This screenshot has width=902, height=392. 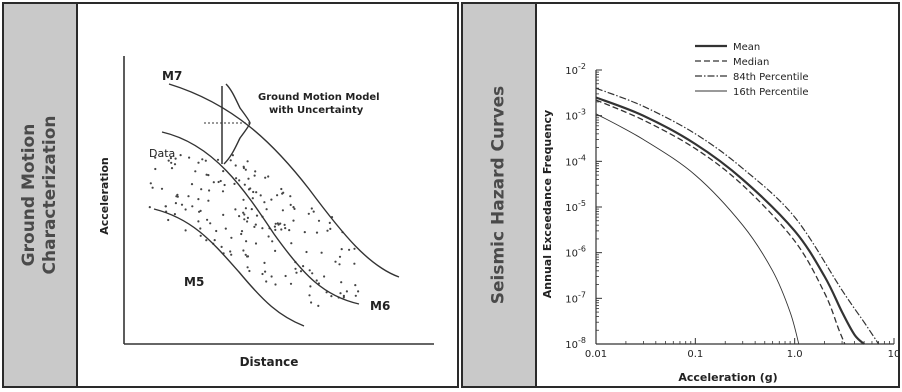 What do you see at coordinates (751, 62) in the screenshot?
I see `legend-label-1: Median` at bounding box center [751, 62].